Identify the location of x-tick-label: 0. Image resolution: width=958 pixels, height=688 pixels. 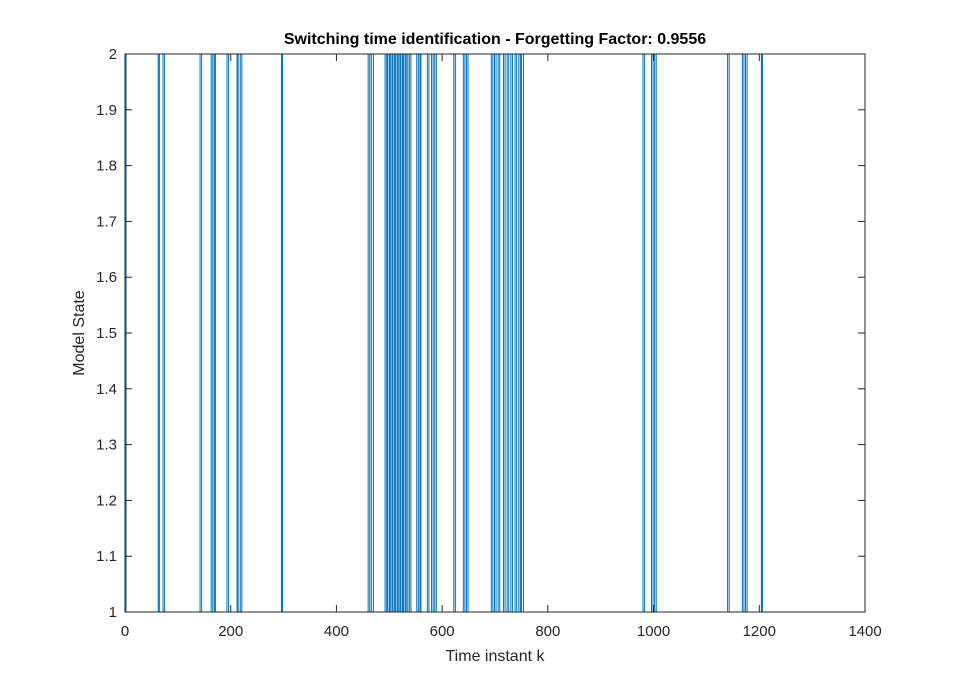
(125, 631).